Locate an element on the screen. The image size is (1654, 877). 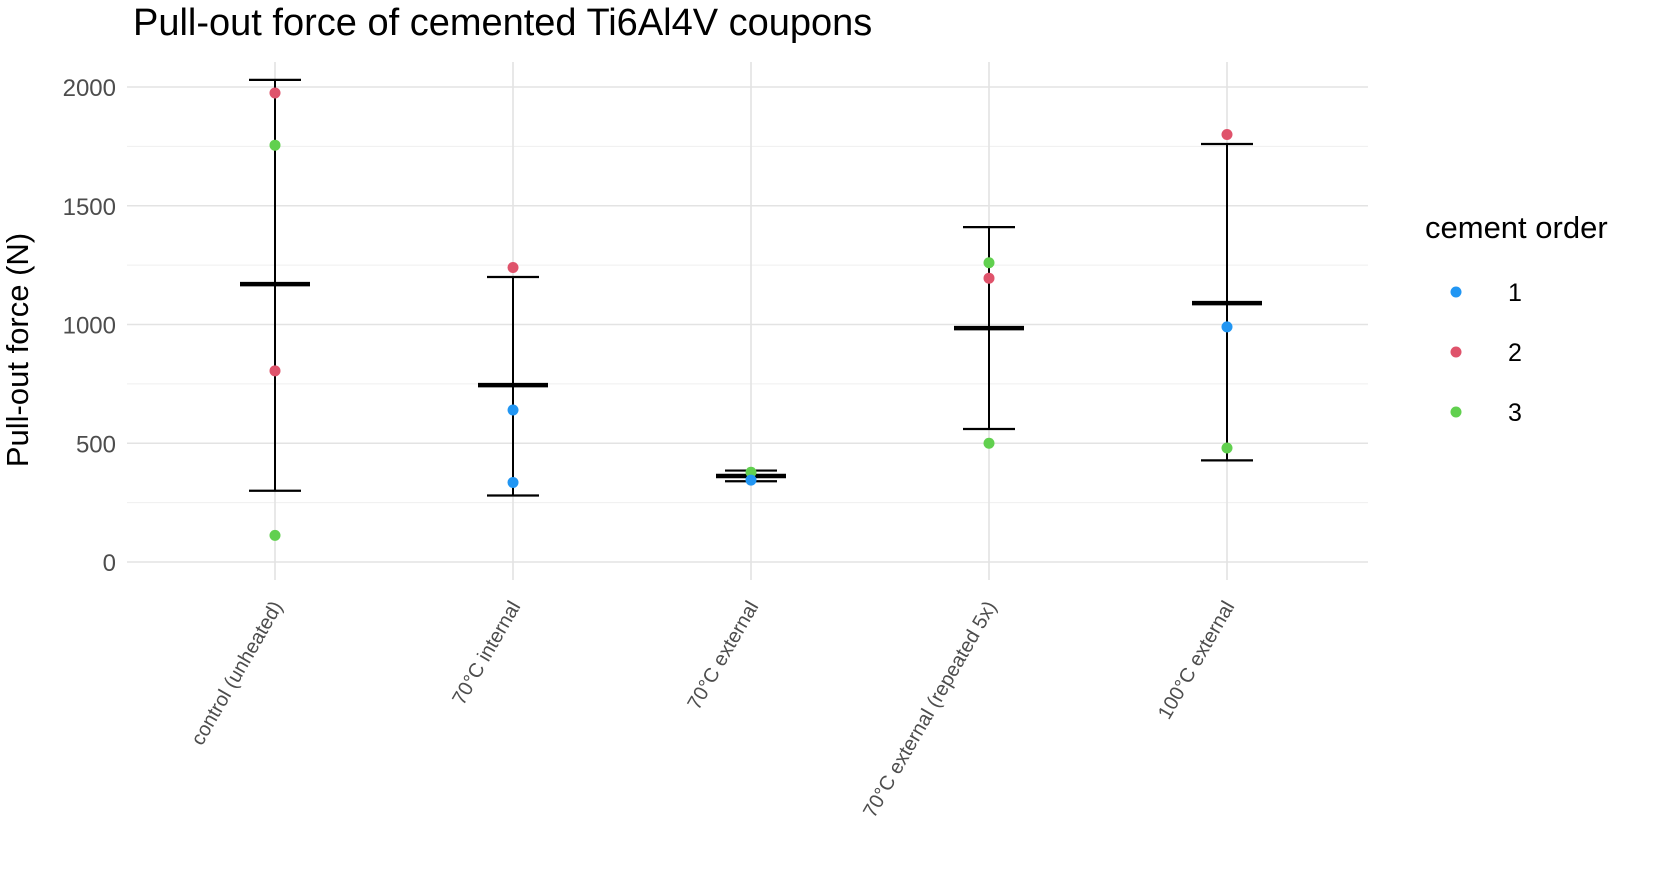
y-tick-label: 1000 is located at coordinates (89, 326).